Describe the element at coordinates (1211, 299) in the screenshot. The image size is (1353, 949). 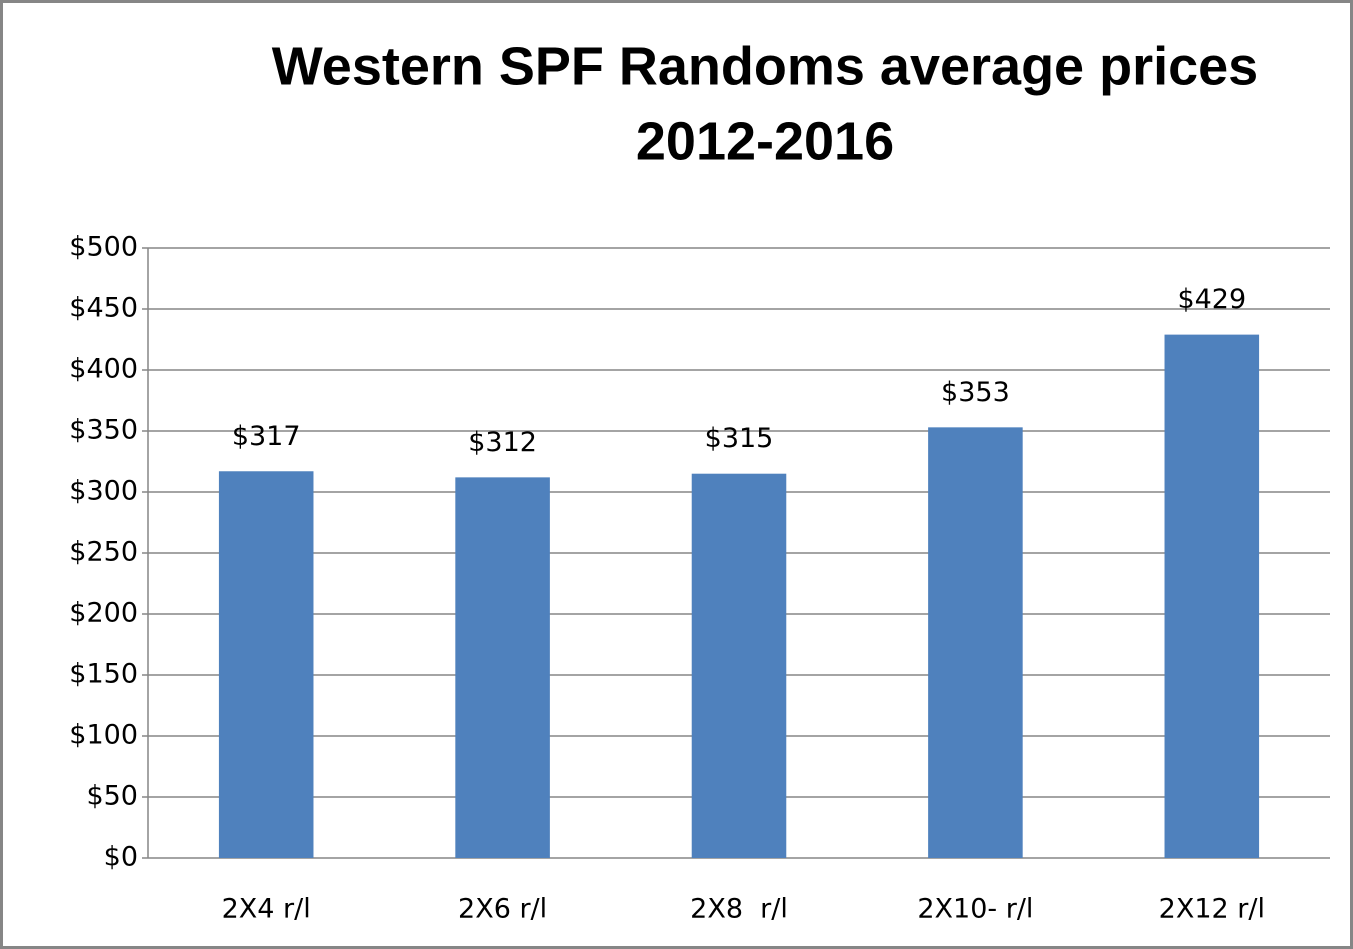
I see `data-label: $429` at that location.